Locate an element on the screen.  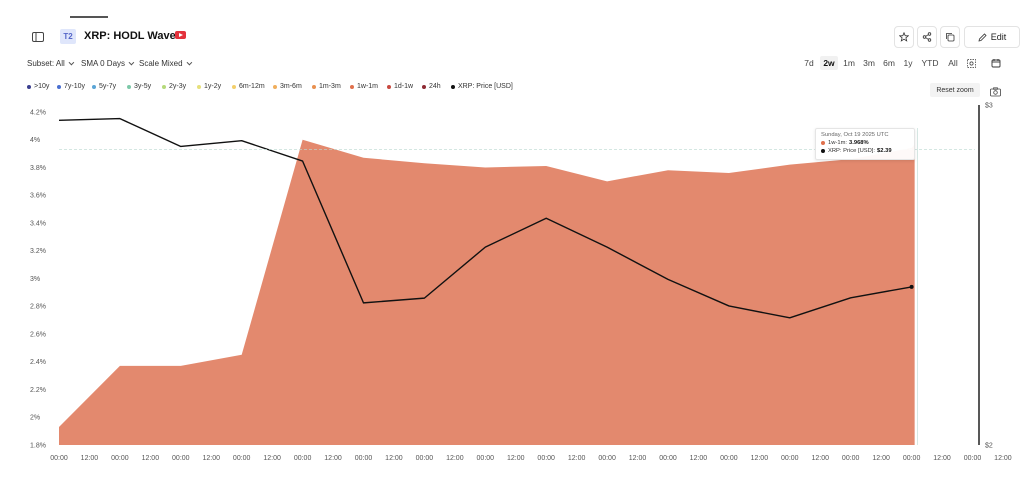
copy-button is located at coordinates (950, 37).